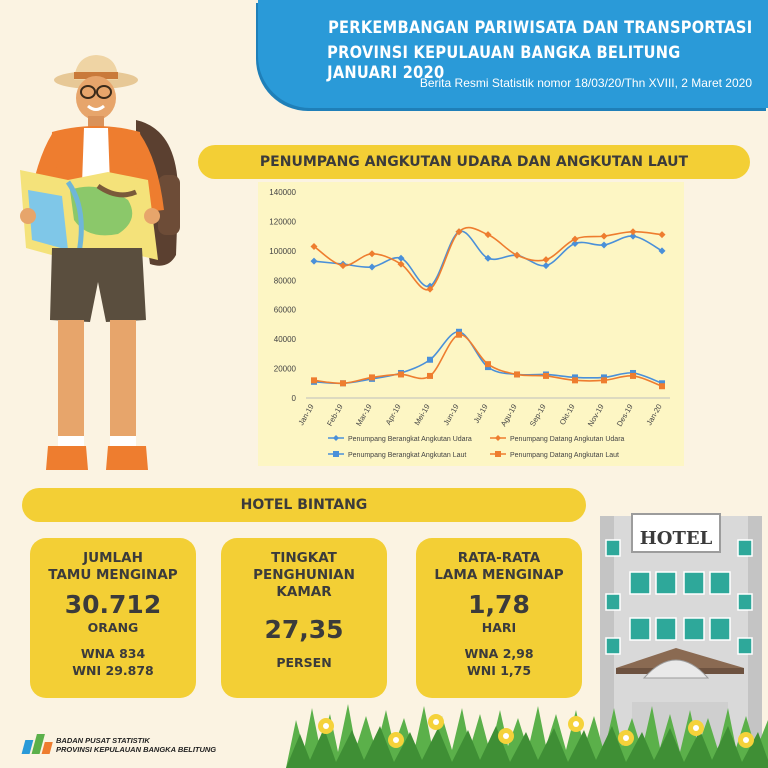 The image size is (768, 768). Describe the element at coordinates (421, 415) in the screenshot. I see `x-tick-label: Mei-19` at that location.